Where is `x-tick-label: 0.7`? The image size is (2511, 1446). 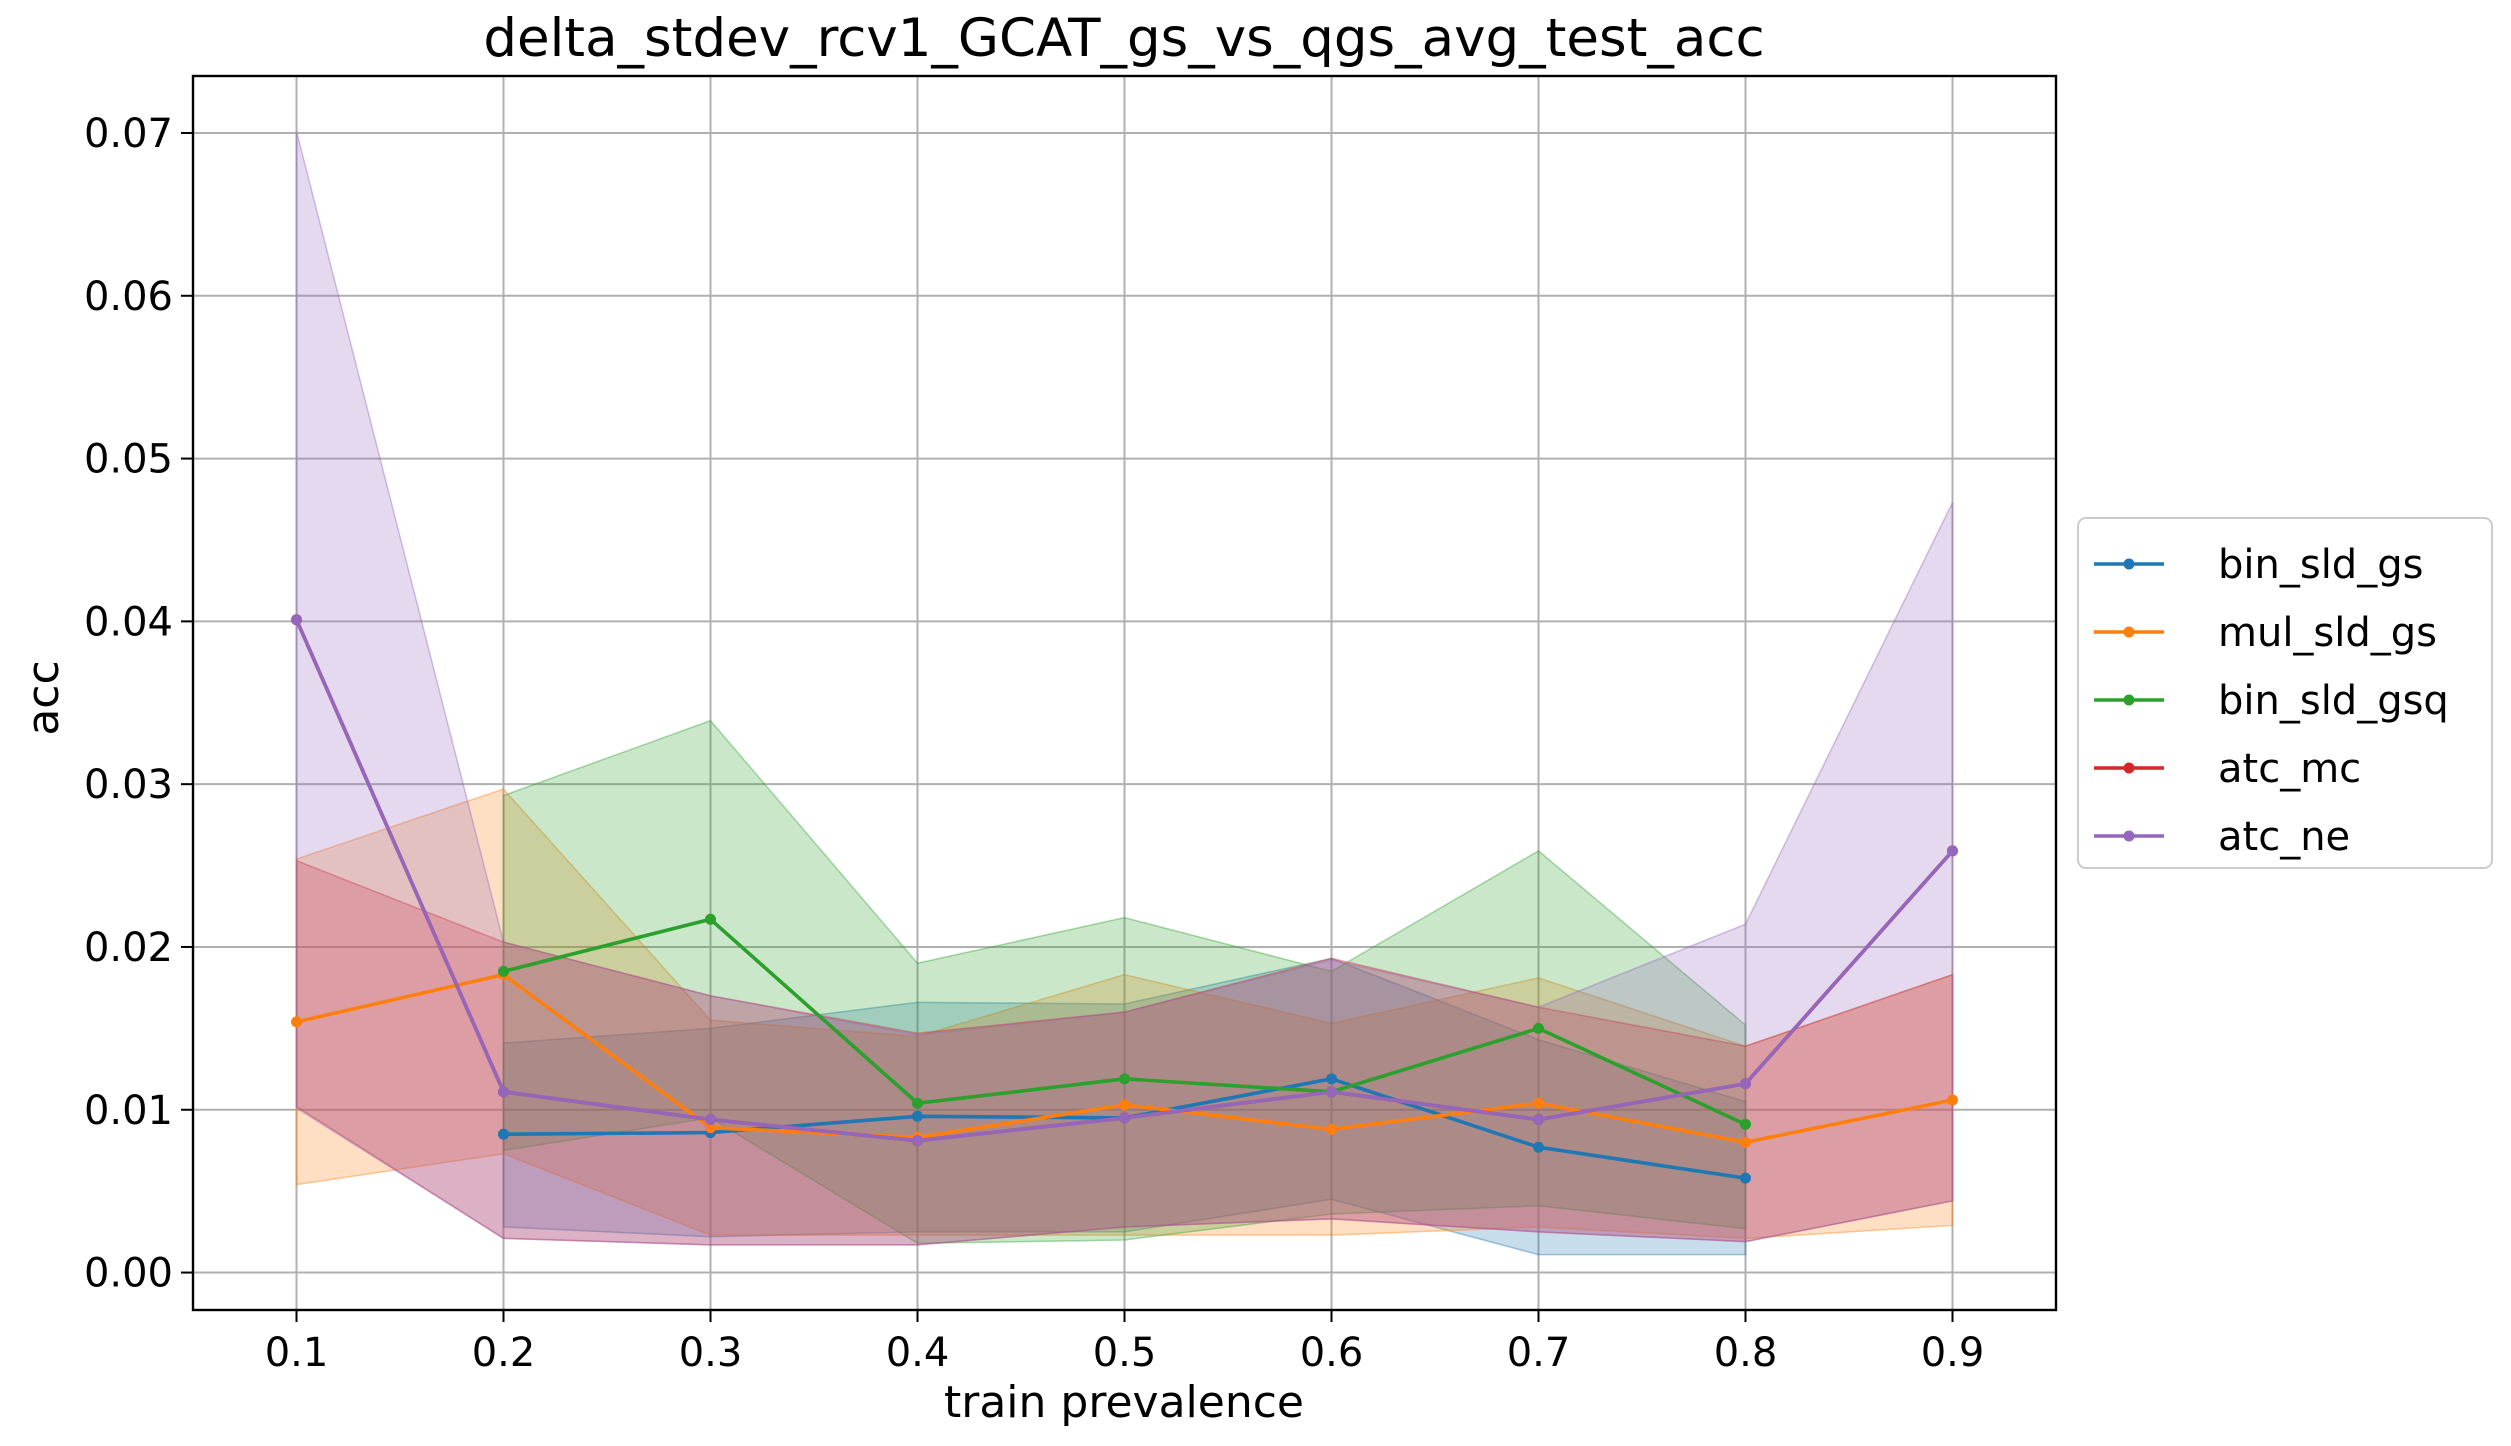 x-tick-label: 0.7 is located at coordinates (1539, 1353).